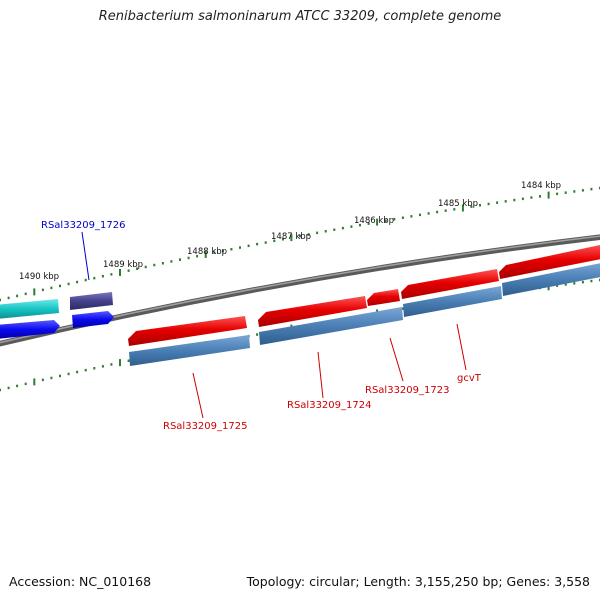 This screenshot has height=600, width=600. Describe the element at coordinates (458, 204) in the screenshot. I see `kbp-label-1485: 1485 kbp` at that location.